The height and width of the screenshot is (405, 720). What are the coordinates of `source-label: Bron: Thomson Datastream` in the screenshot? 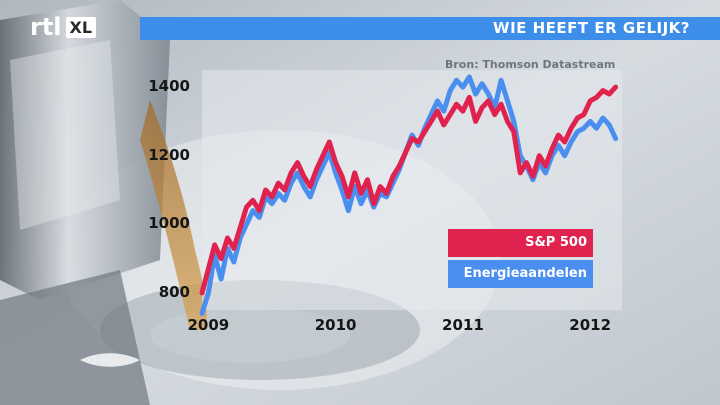 It's located at (530, 64).